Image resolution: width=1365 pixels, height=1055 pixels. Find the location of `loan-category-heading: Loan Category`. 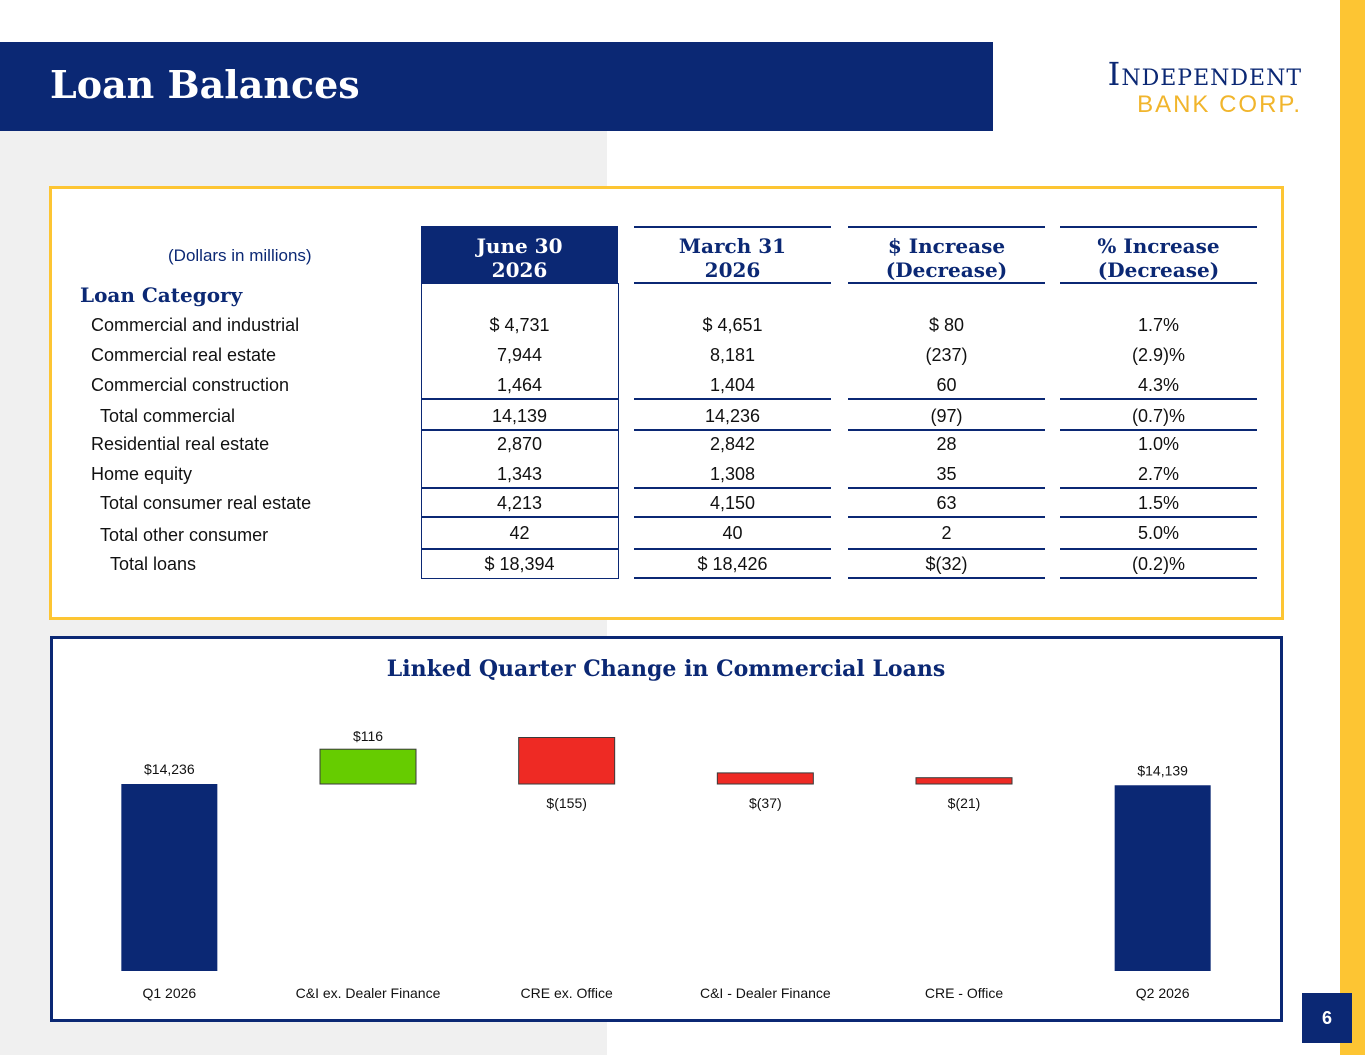

loan-category-heading: Loan Category is located at coordinates (161, 295).